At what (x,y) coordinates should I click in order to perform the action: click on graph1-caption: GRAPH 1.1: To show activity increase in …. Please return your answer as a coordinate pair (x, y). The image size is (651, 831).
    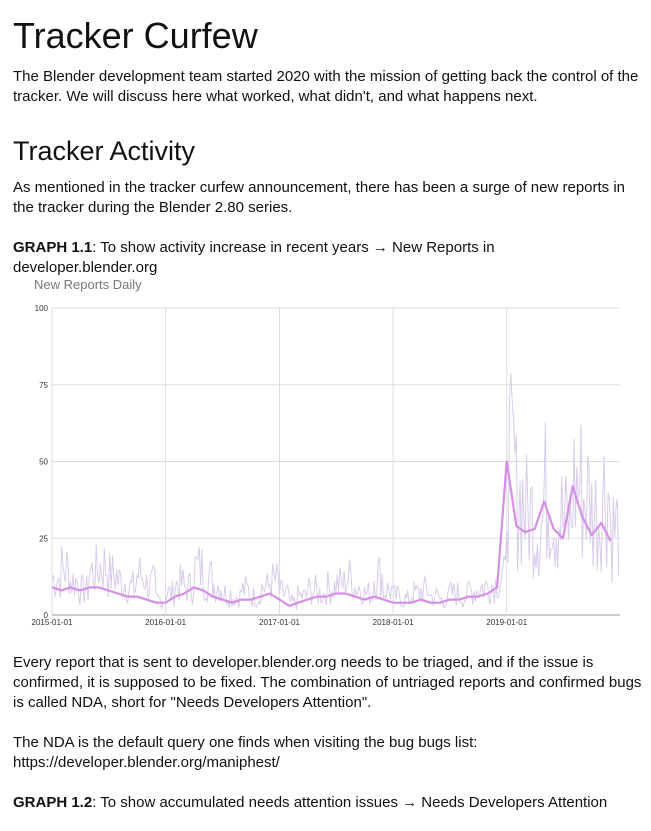
    Looking at the image, I should click on (328, 258).